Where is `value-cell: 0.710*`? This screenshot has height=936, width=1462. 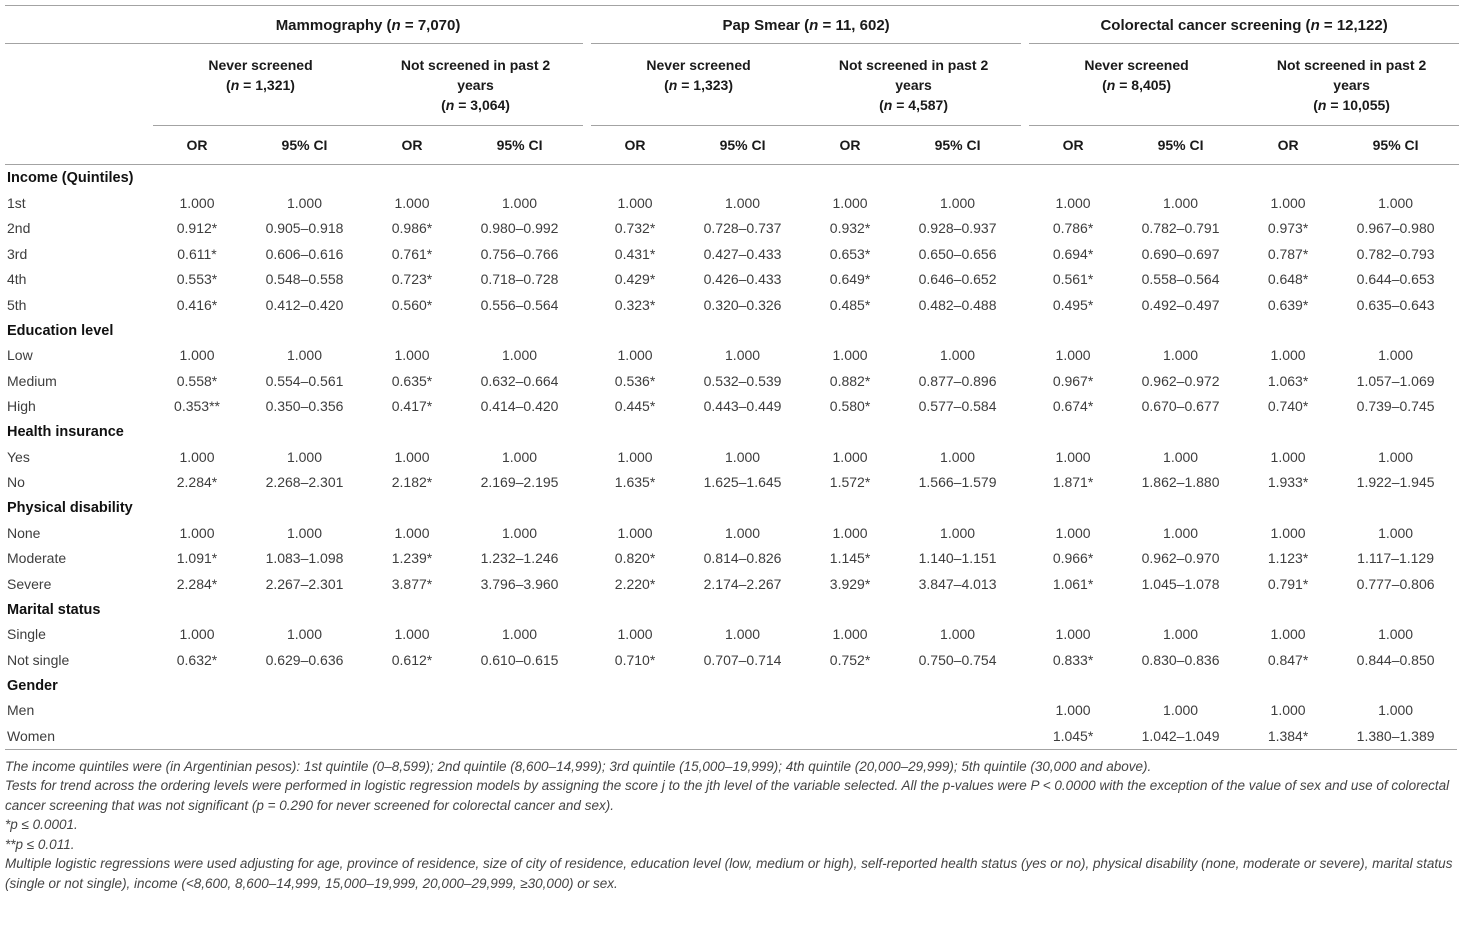
value-cell: 0.710* is located at coordinates (635, 659).